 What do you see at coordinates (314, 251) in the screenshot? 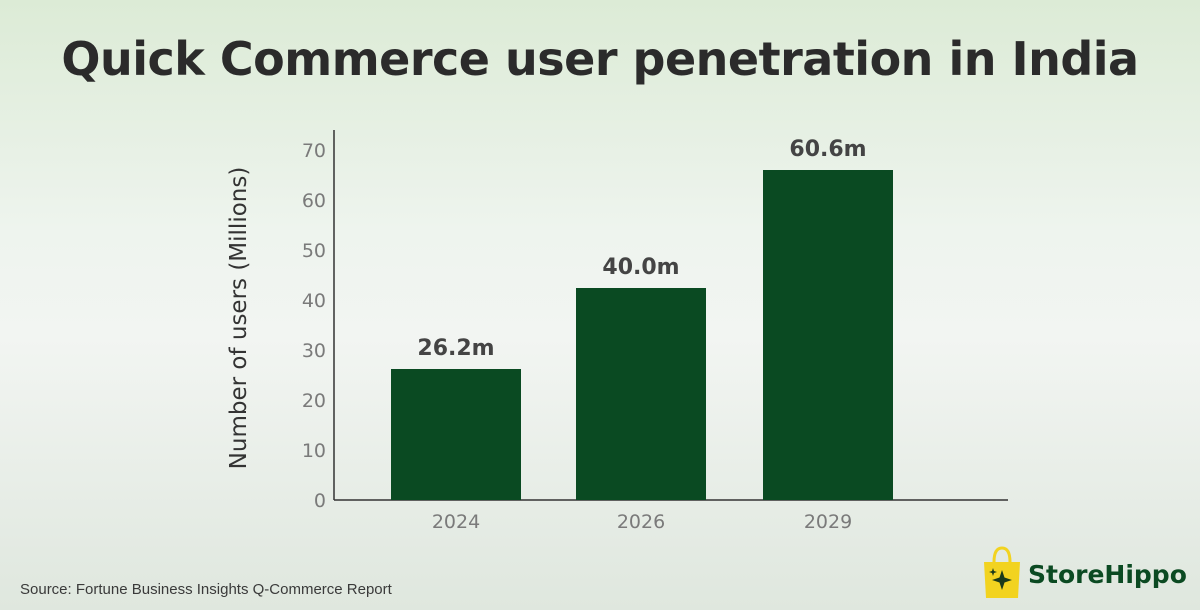
I see `y-tick-label: 50` at bounding box center [314, 251].